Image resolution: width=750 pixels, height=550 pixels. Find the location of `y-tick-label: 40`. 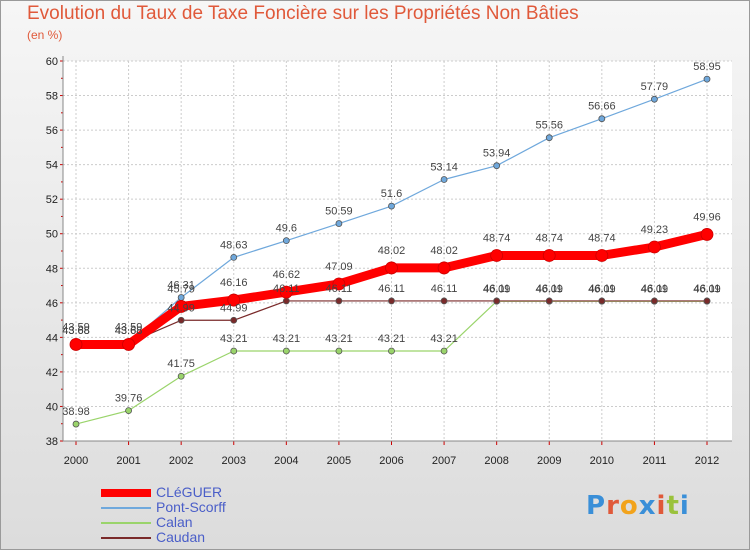

y-tick-label: 40 is located at coordinates (52, 407).